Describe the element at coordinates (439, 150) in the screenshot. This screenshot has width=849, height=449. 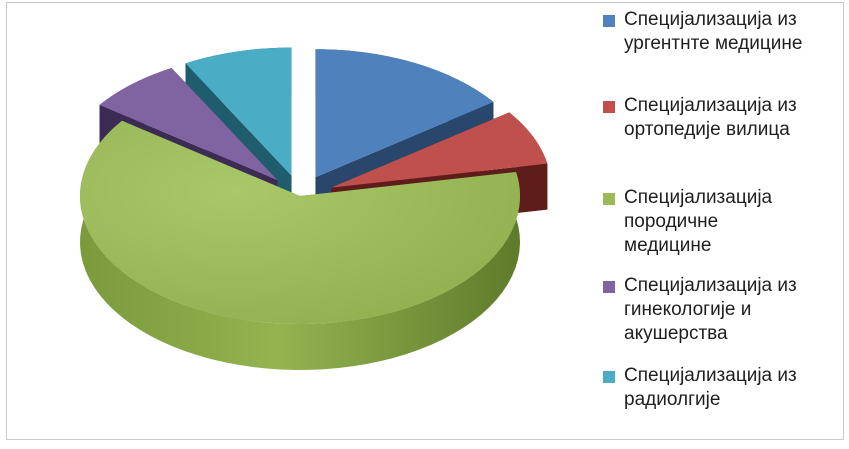
I see `pie-slice-специјализација-из-ортопедије-вилица` at that location.